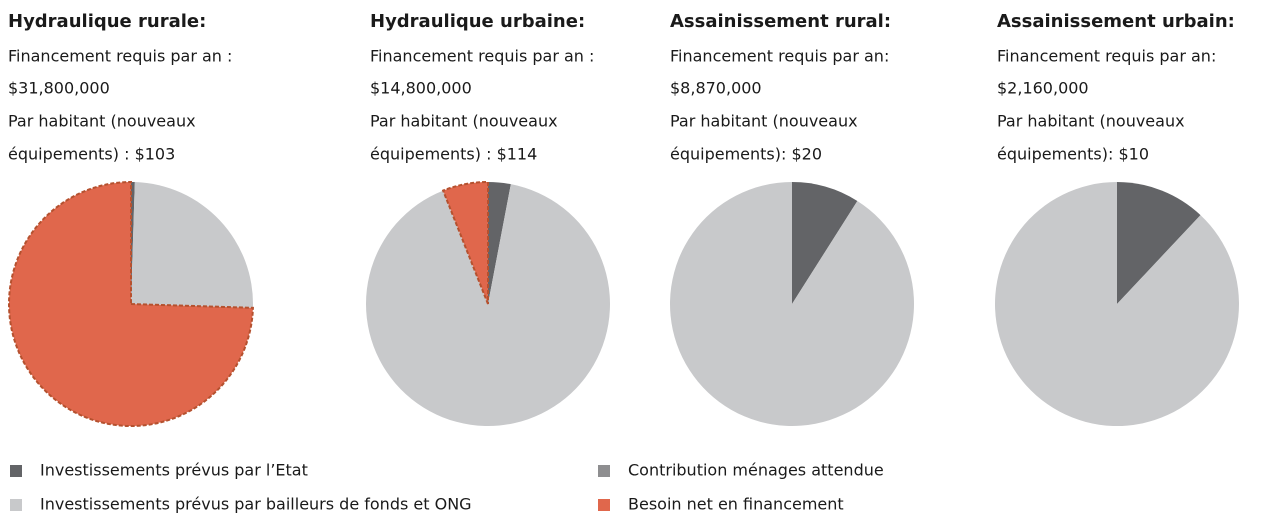 This screenshot has height=520, width=1267. What do you see at coordinates (174, 470) in the screenshot?
I see `legend-label: Investissements prévus par l’Etat` at bounding box center [174, 470].